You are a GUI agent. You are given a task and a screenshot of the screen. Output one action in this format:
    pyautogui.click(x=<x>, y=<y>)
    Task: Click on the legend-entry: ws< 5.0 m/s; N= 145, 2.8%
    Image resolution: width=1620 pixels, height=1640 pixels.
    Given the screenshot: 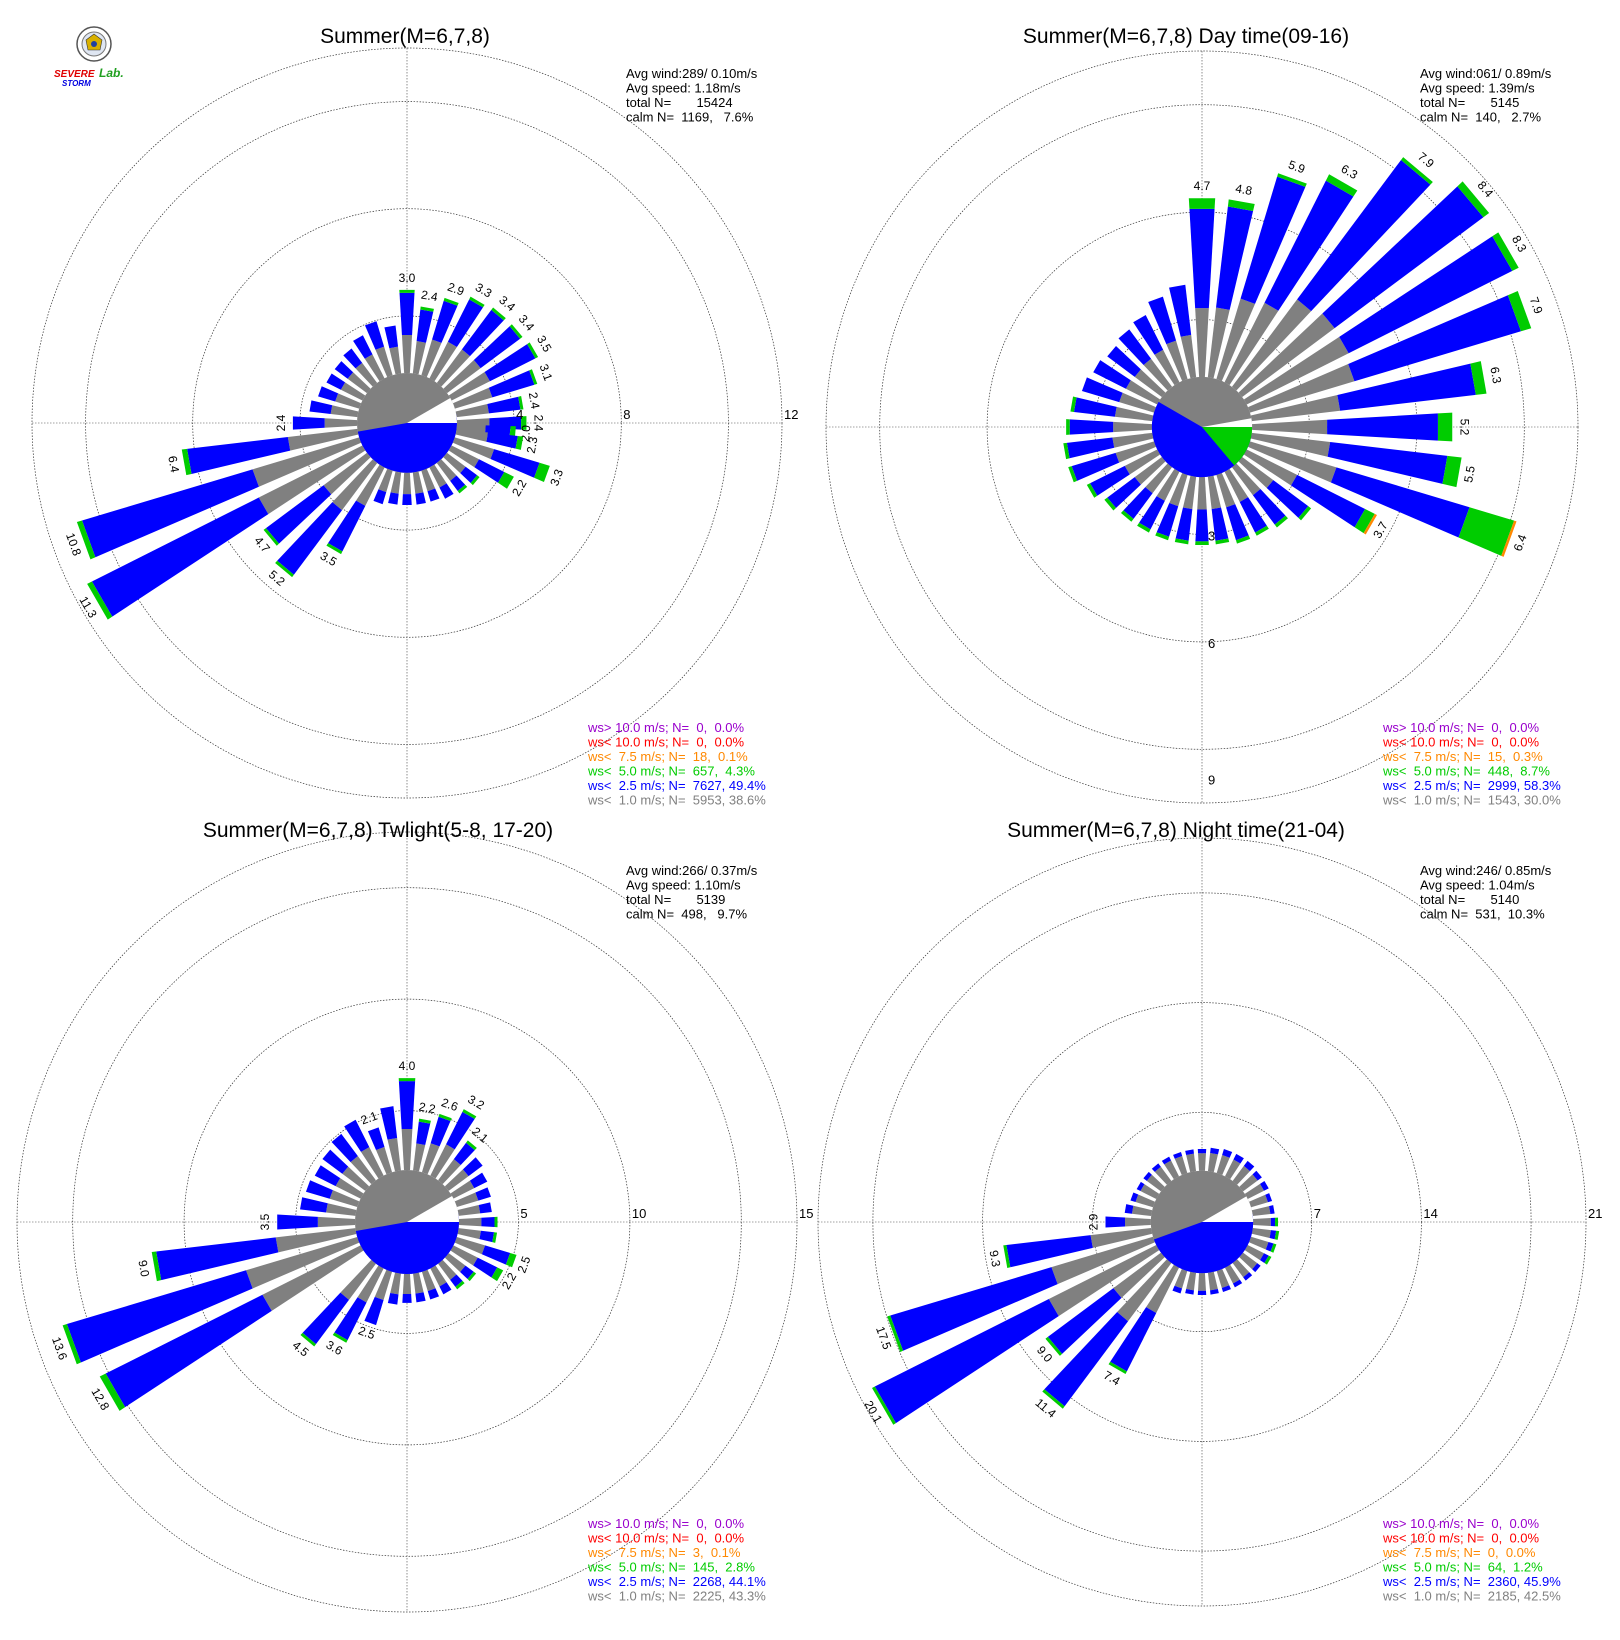 What is the action you would take?
    pyautogui.click(x=671, y=1567)
    